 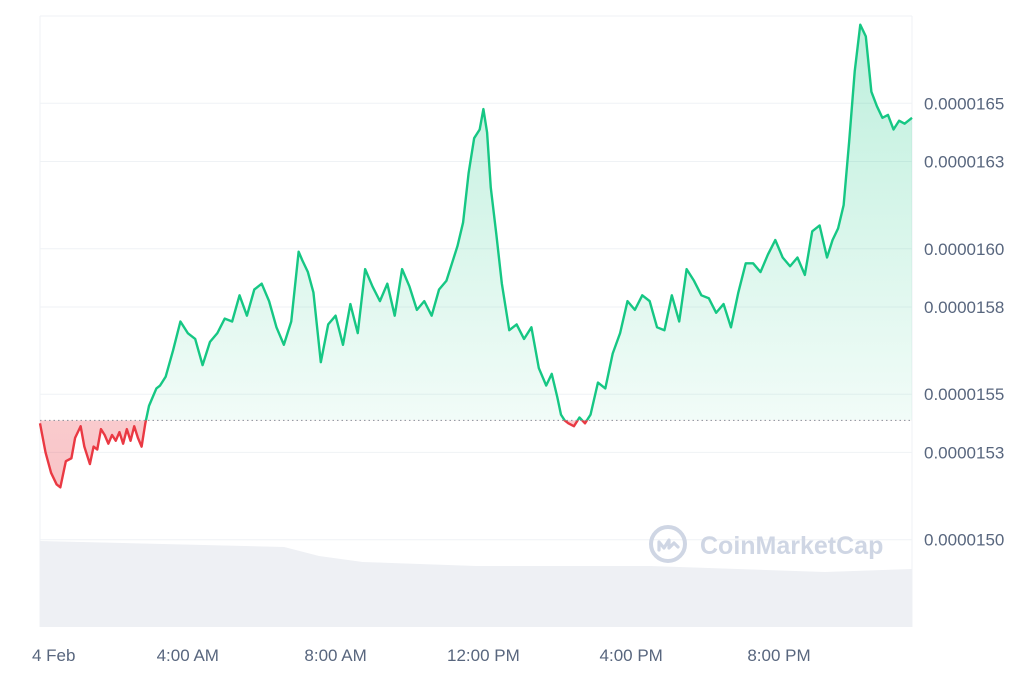 What do you see at coordinates (964, 452) in the screenshot?
I see `y-tick-label: 0.0000153` at bounding box center [964, 452].